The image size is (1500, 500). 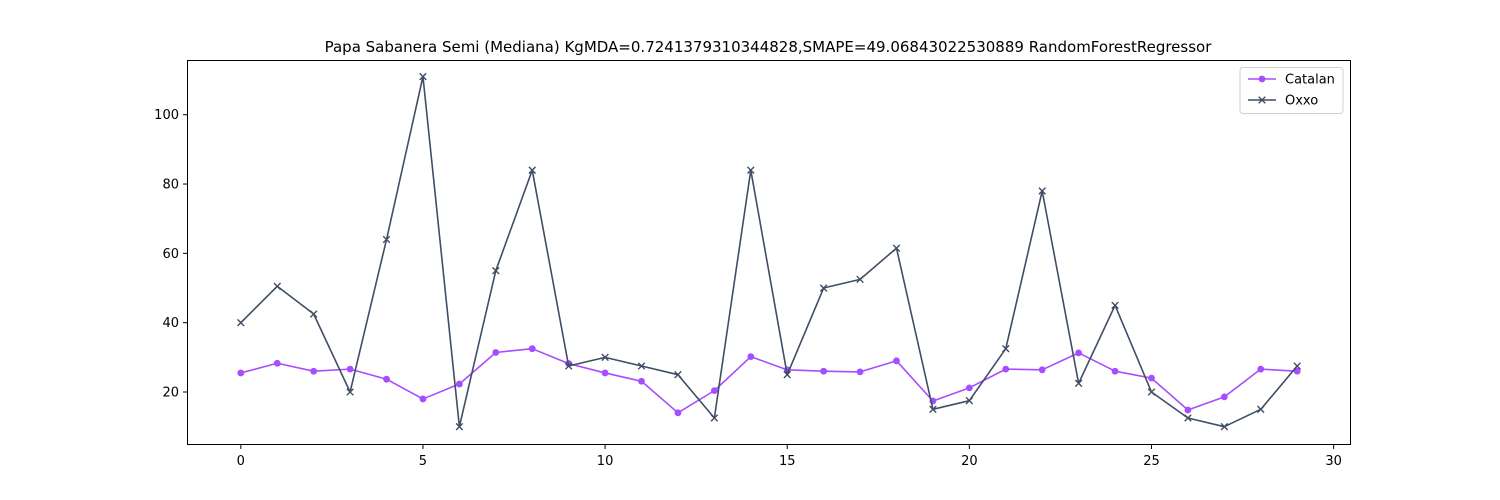 I want to click on y-tick-label: 40, so click(x=170, y=323).